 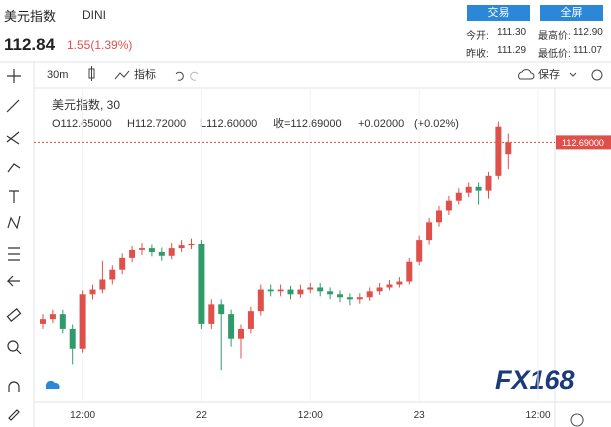 What do you see at coordinates (145, 74) in the screenshot?
I see `indicators: 指标` at bounding box center [145, 74].